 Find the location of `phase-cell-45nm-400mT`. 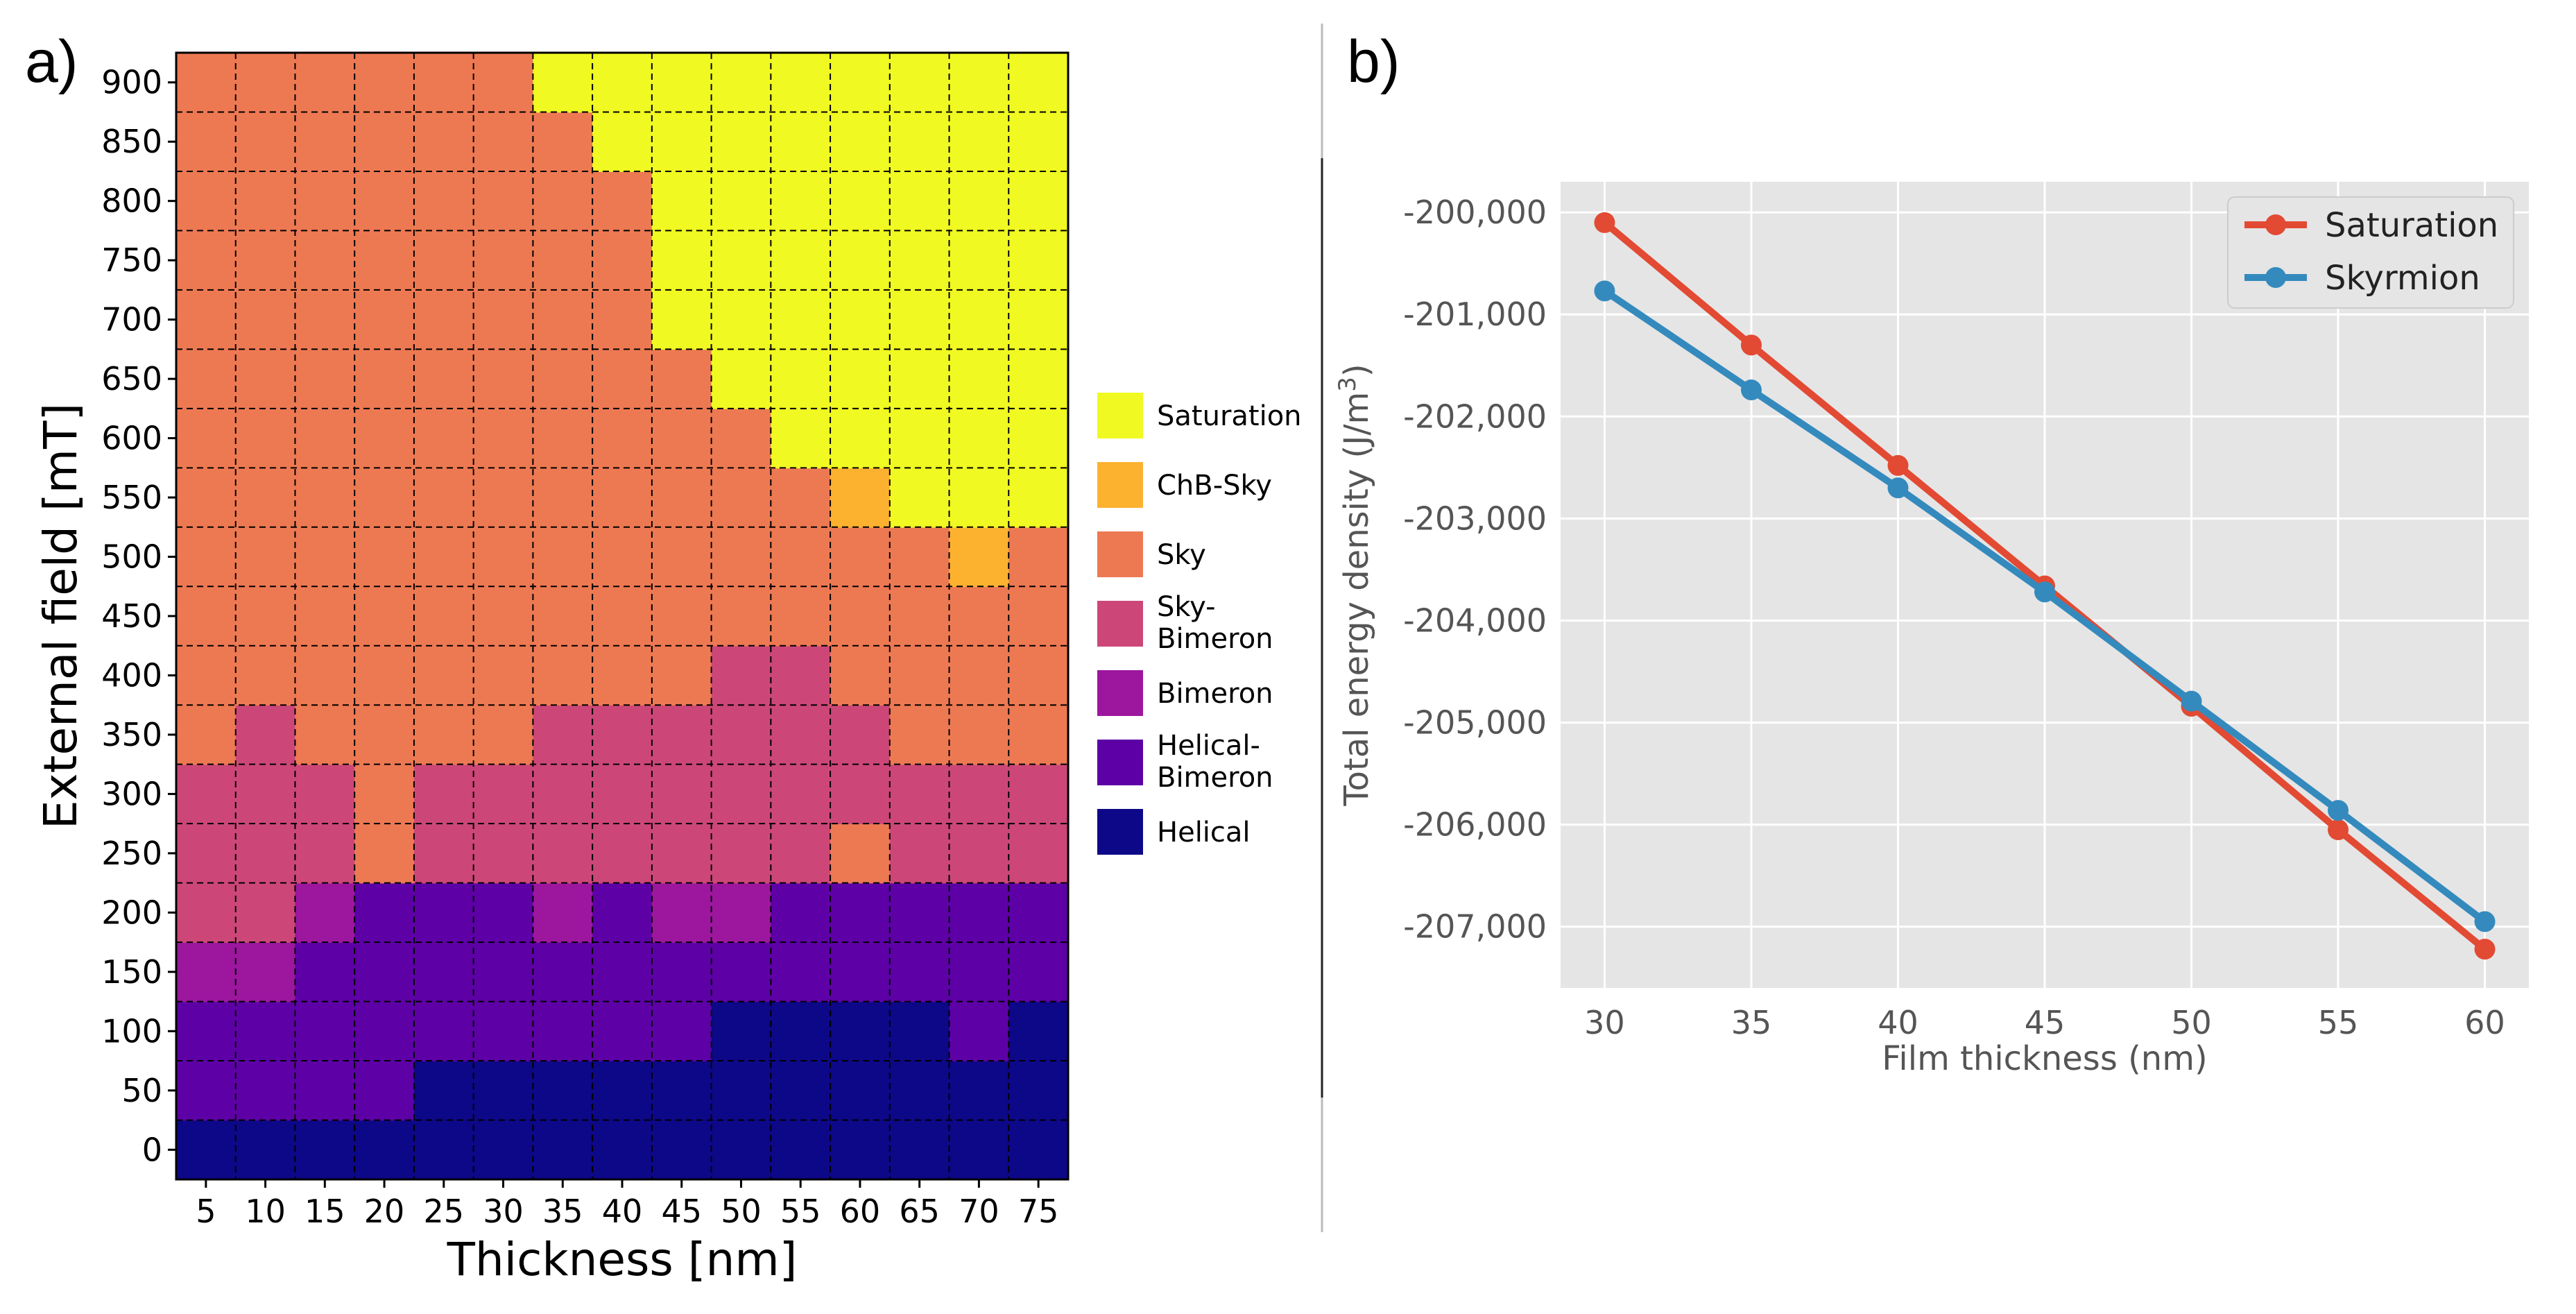

phase-cell-45nm-400mT is located at coordinates (681, 675).